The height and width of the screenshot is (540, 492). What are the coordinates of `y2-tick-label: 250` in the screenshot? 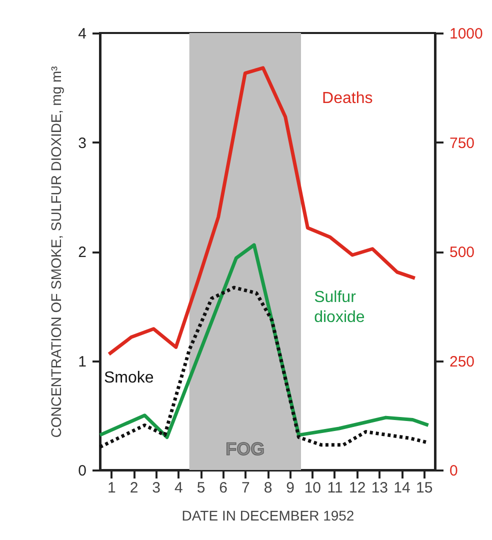 It's located at (462, 361).